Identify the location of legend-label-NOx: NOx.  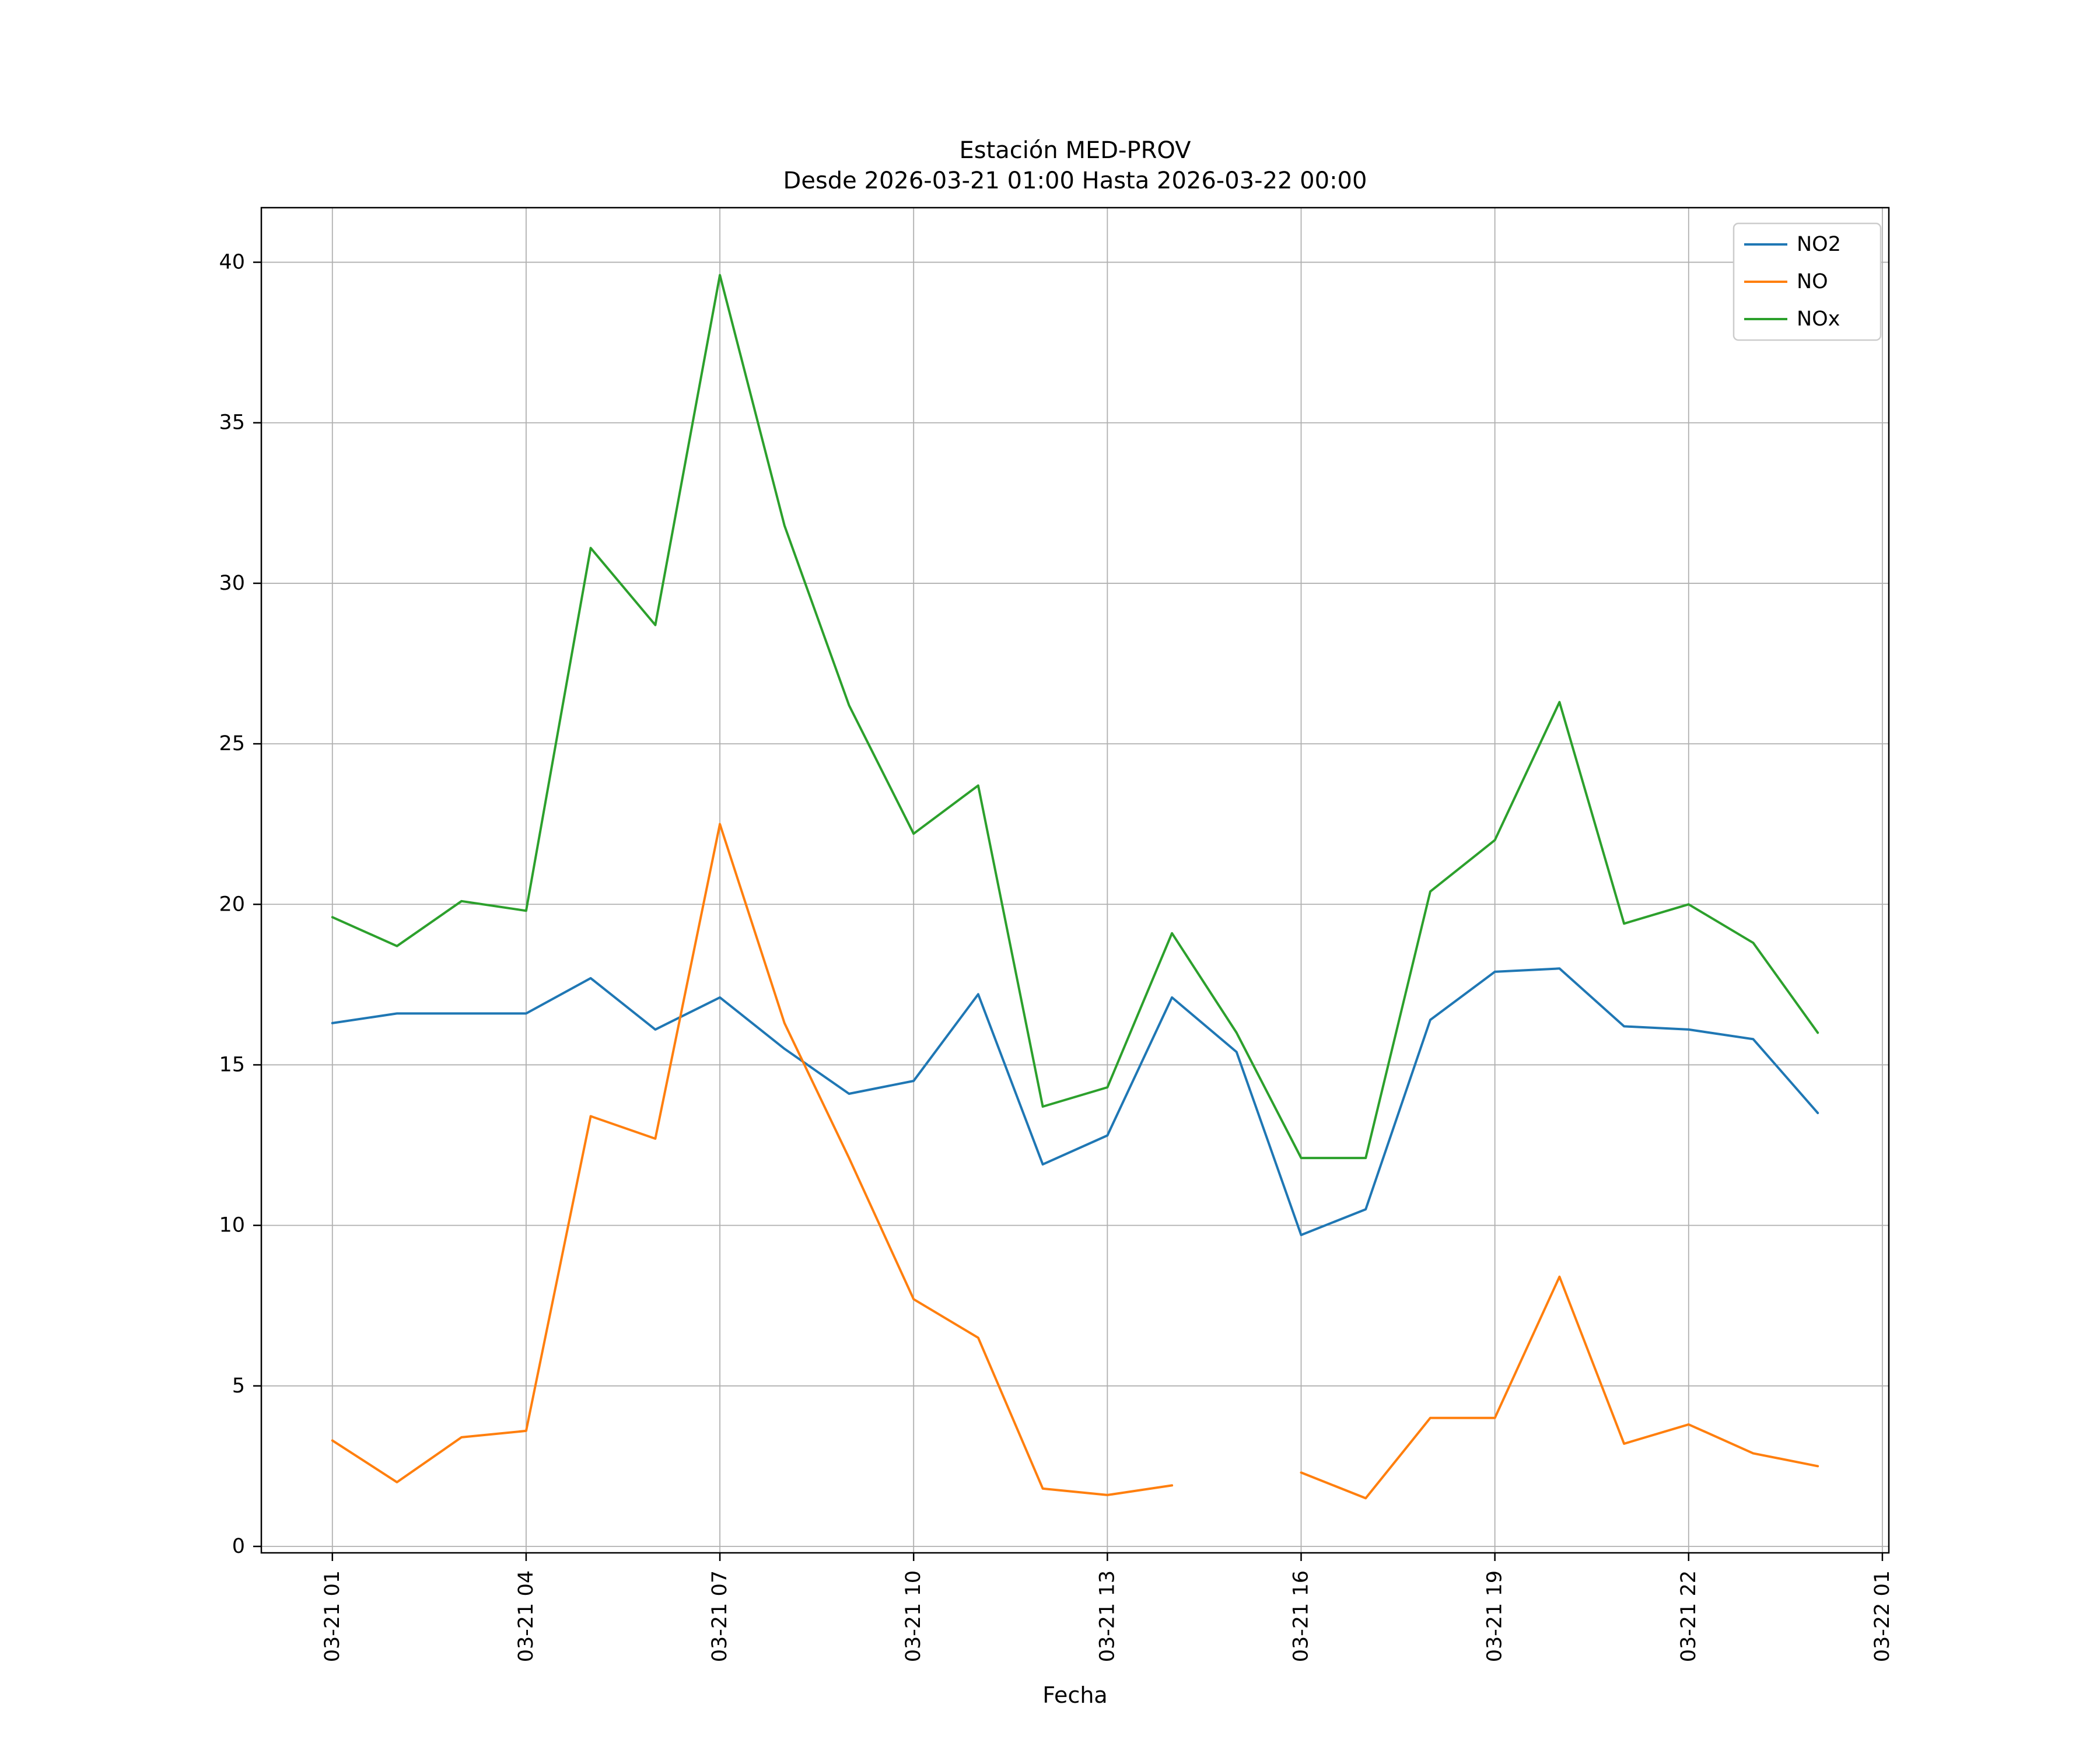
(1818, 319).